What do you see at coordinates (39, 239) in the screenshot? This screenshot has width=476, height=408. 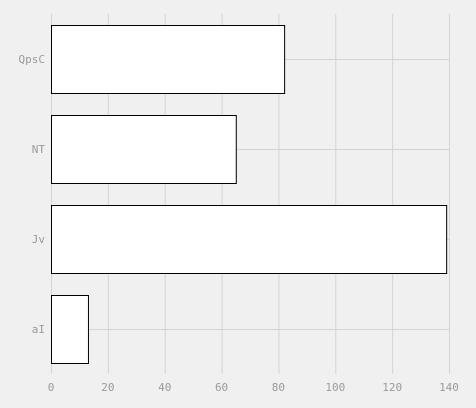 I see `y-tick-label: Jv` at bounding box center [39, 239].